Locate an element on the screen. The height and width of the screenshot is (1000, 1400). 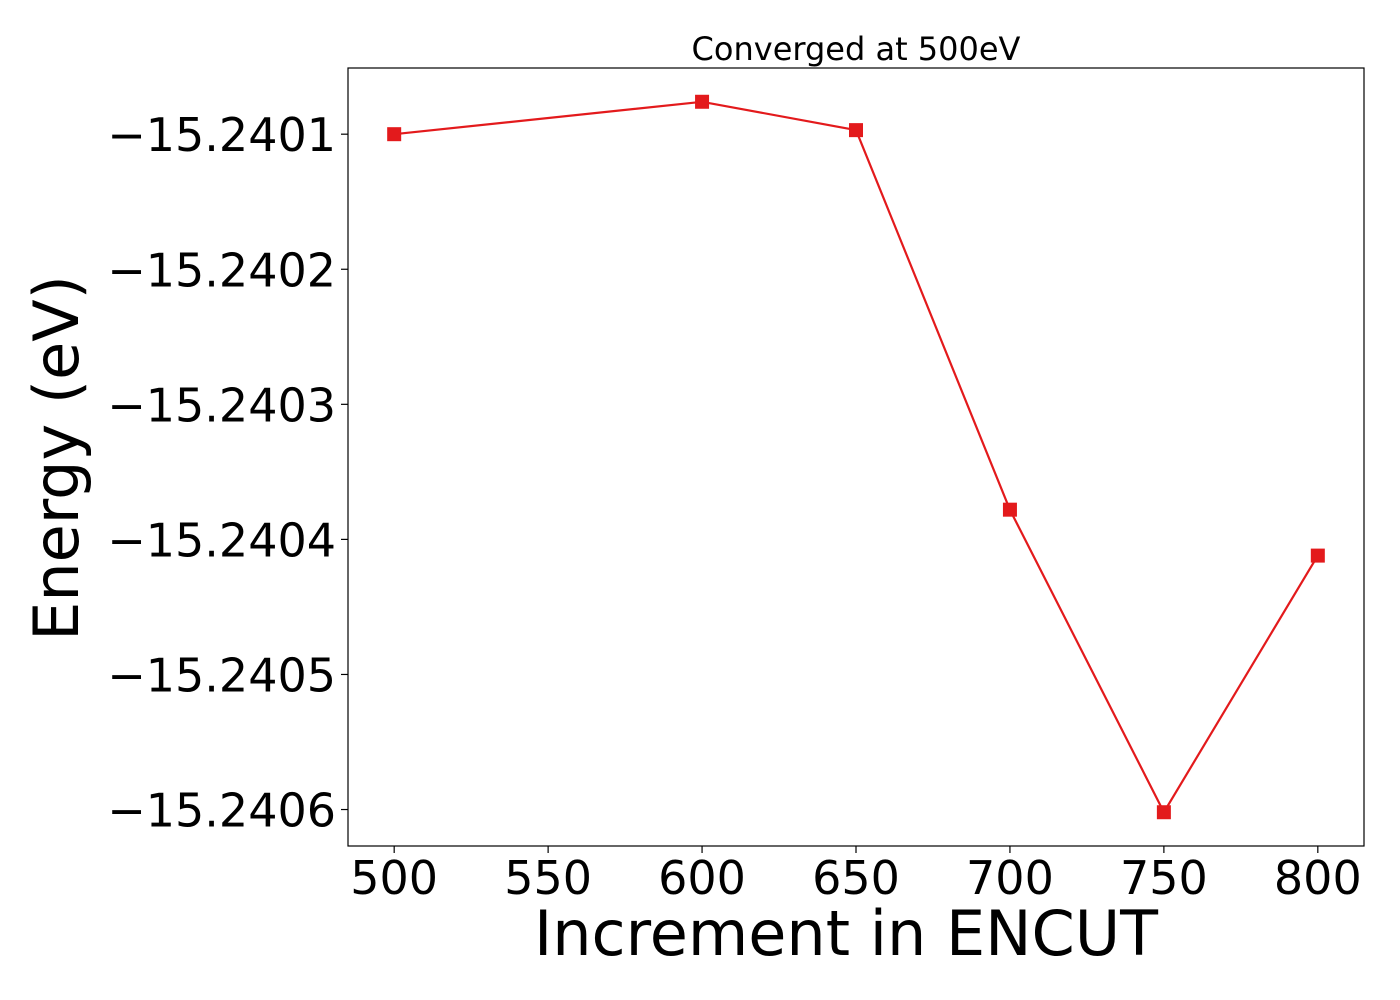
x-tick-label: 550 is located at coordinates (548, 878).